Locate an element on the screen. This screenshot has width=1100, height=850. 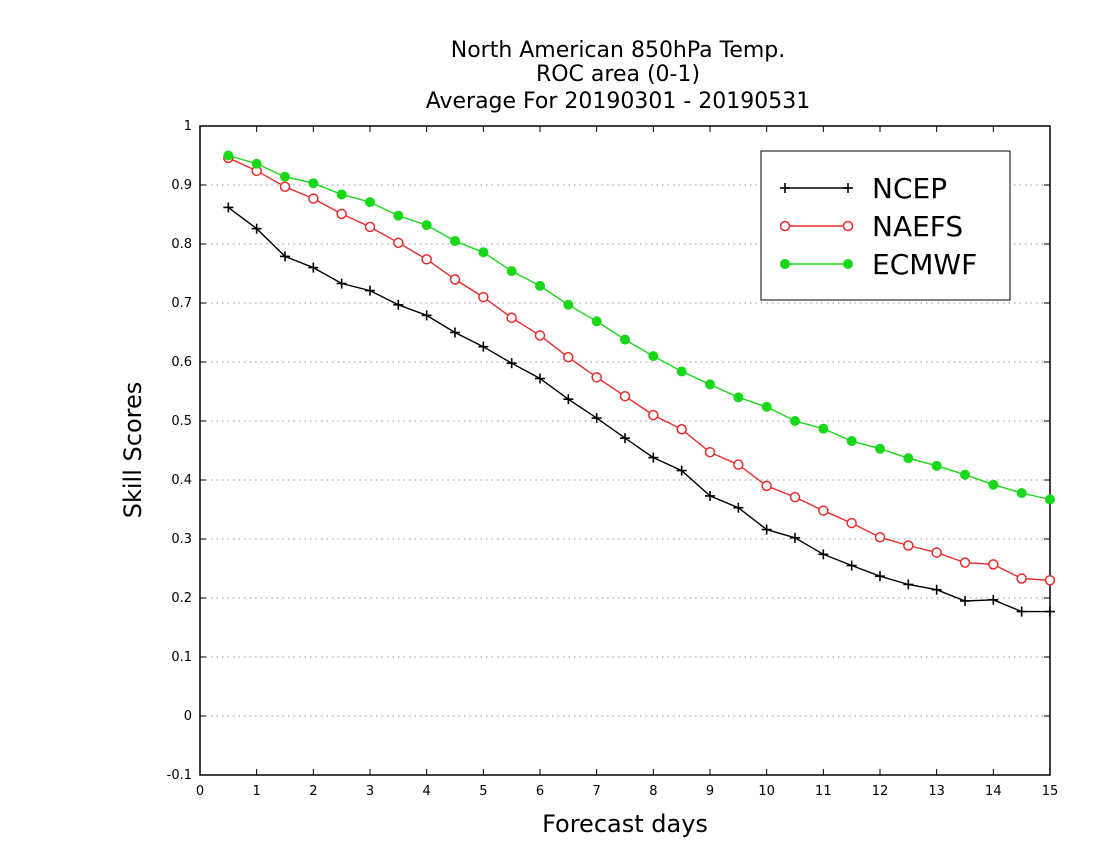
x-axis-title: Forecast days is located at coordinates (625, 824).